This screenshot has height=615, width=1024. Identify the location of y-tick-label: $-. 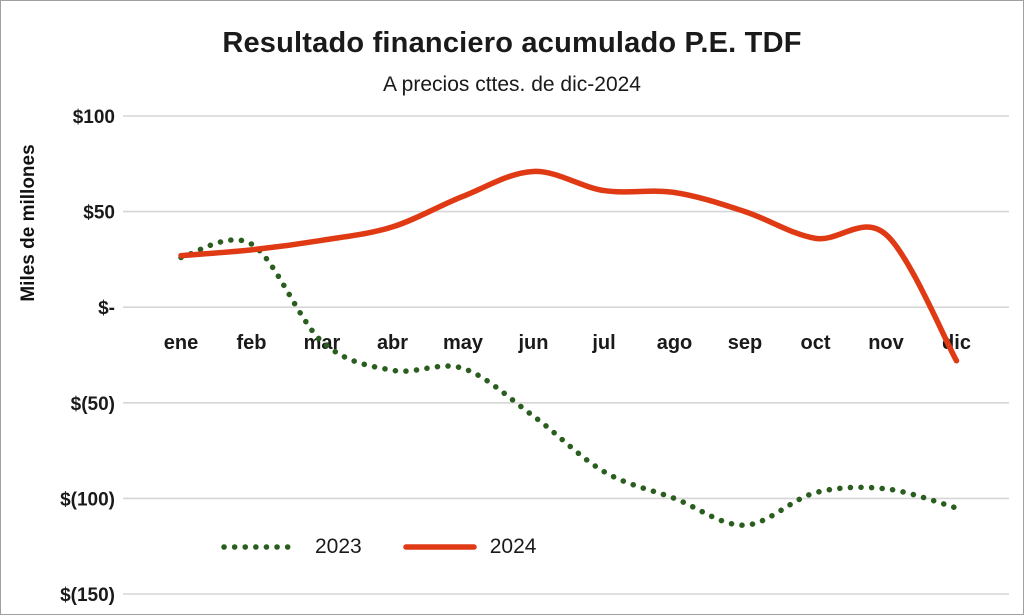
(106, 308).